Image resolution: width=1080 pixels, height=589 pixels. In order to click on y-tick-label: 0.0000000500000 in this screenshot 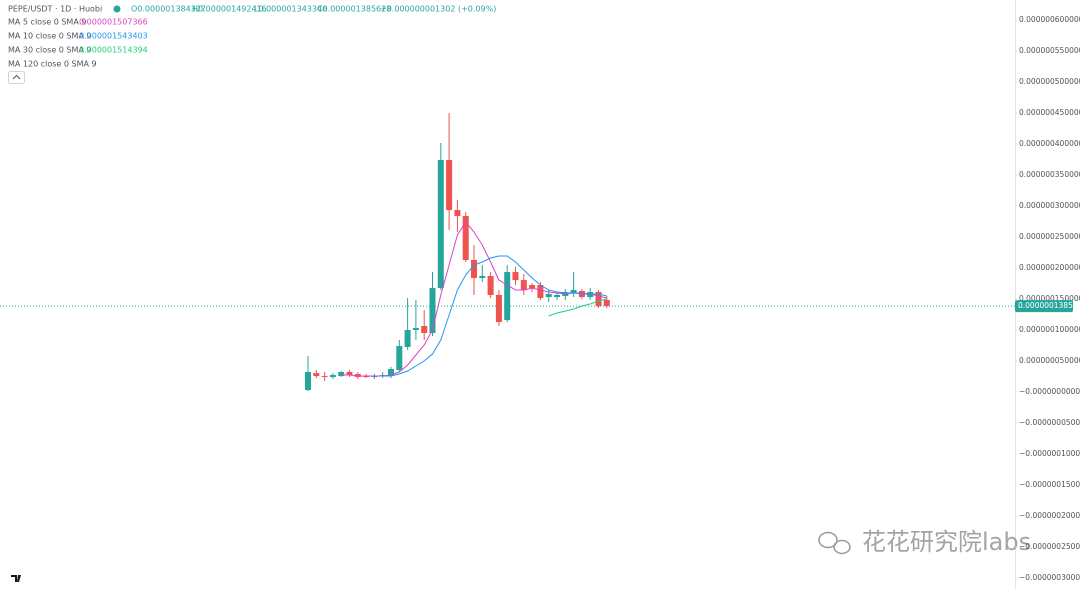, I will do `click(1049, 360)`.